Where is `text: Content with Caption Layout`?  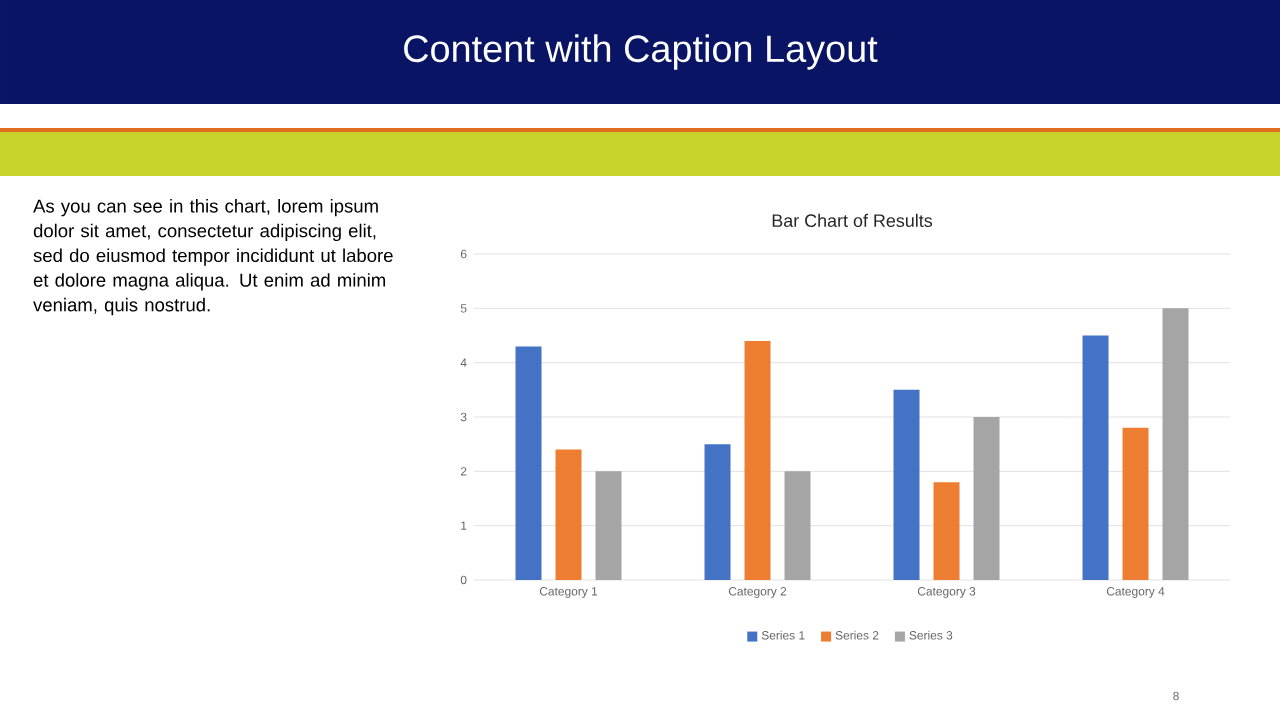 text: Content with Caption Layout is located at coordinates (641, 52).